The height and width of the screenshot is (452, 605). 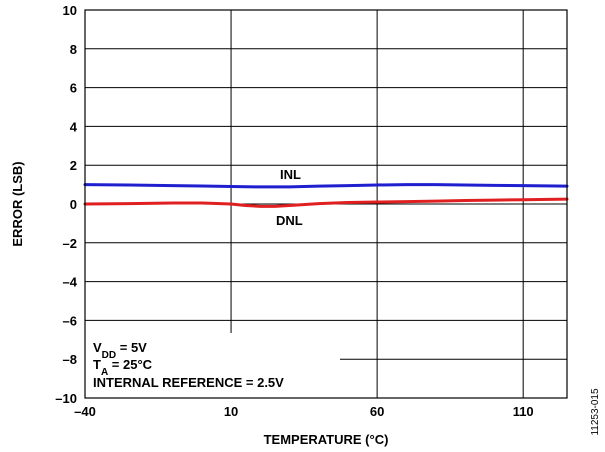 I want to click on inl-series-line, so click(x=326, y=186).